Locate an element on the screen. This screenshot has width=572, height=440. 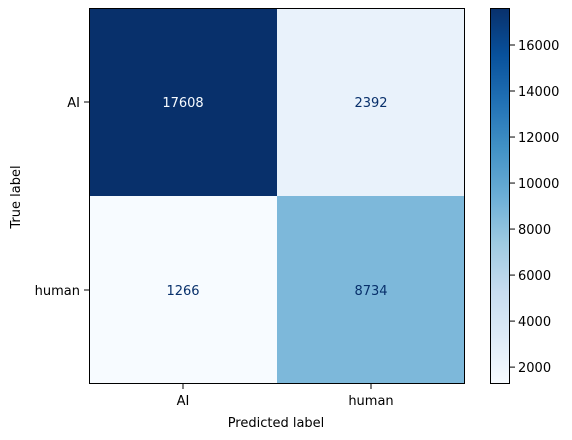
cell-ai-ai is located at coordinates (183, 102).